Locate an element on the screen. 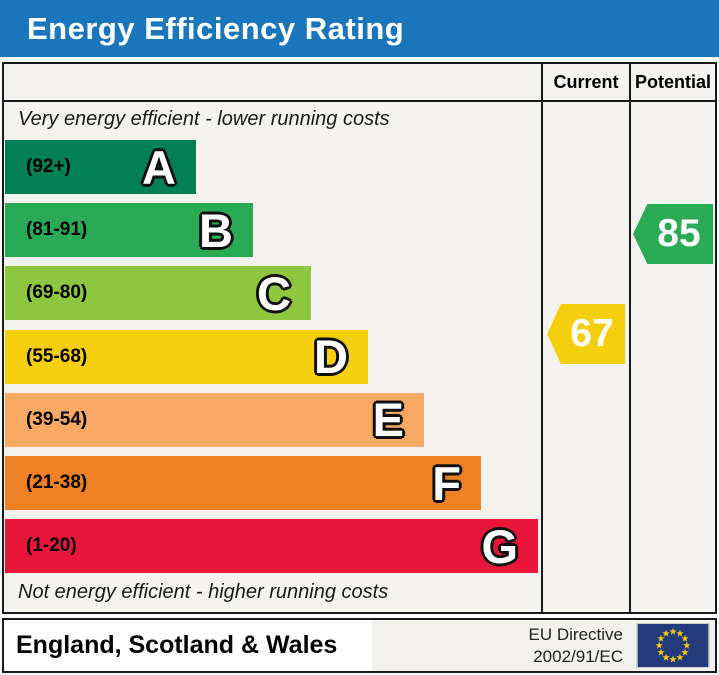 Image resolution: width=719 pixels, height=675 pixels. eu-directive-line2: 2002/91/EC is located at coordinates (578, 656).